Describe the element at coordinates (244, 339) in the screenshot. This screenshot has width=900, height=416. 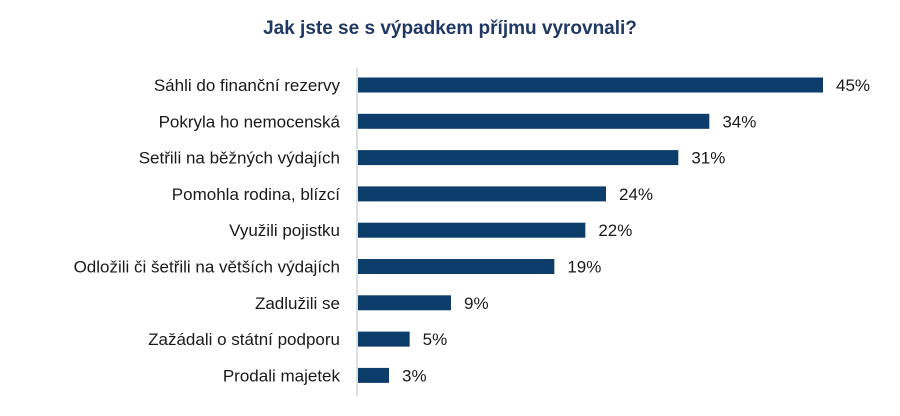
I see `category-label: Zažádali o státní podporu` at that location.